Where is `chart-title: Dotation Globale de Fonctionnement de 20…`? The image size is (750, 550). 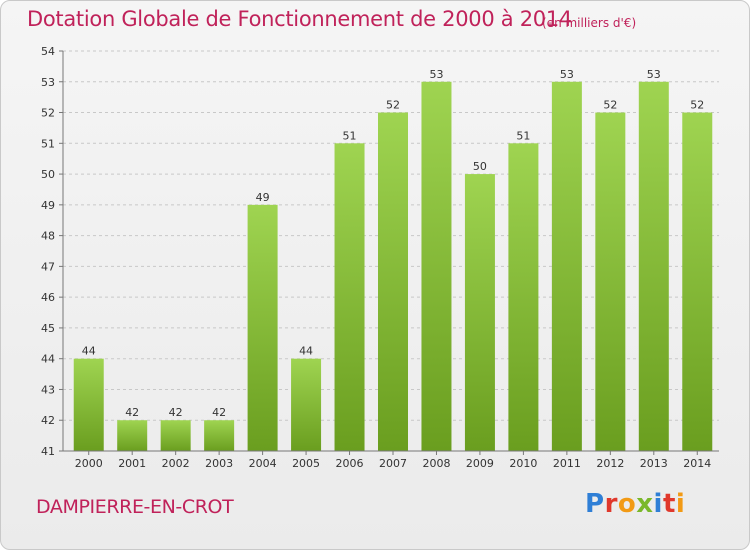 chart-title: Dotation Globale de Fonctionnement de 20… is located at coordinates (299, 19).